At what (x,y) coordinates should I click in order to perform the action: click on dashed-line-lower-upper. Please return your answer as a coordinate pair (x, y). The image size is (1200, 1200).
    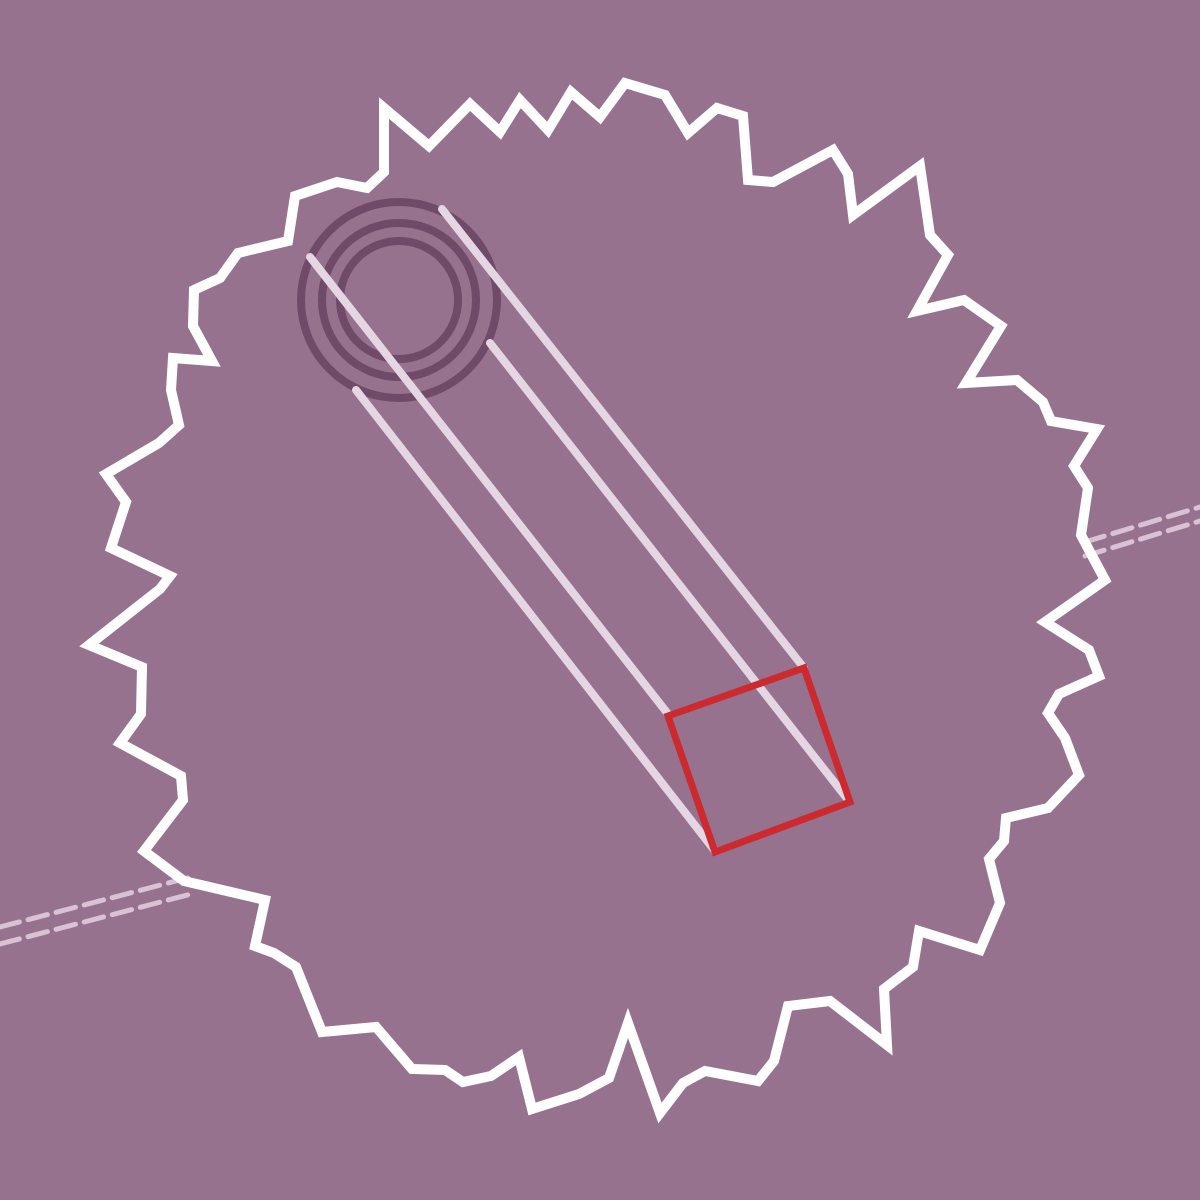
    Looking at the image, I should click on (99, 901).